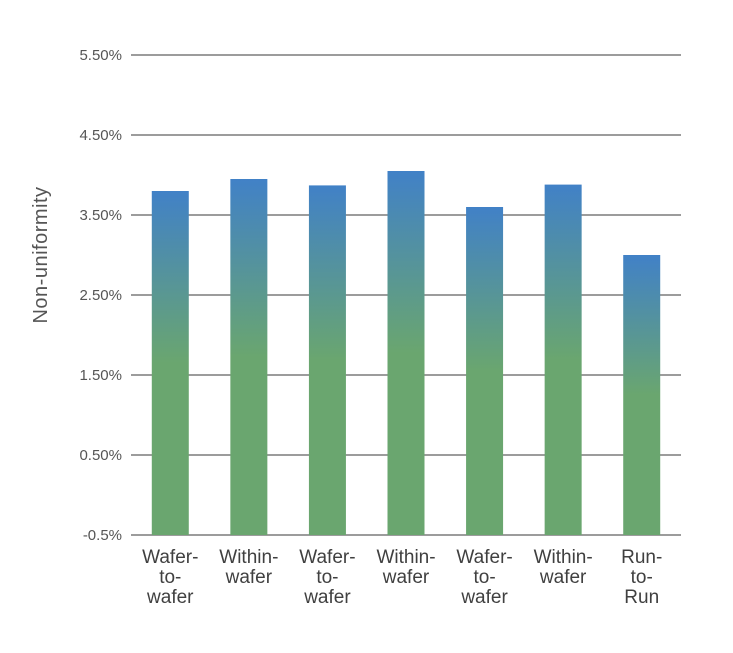  Describe the element at coordinates (100, 215) in the screenshot. I see `y-tick-label: 3.50%` at that location.